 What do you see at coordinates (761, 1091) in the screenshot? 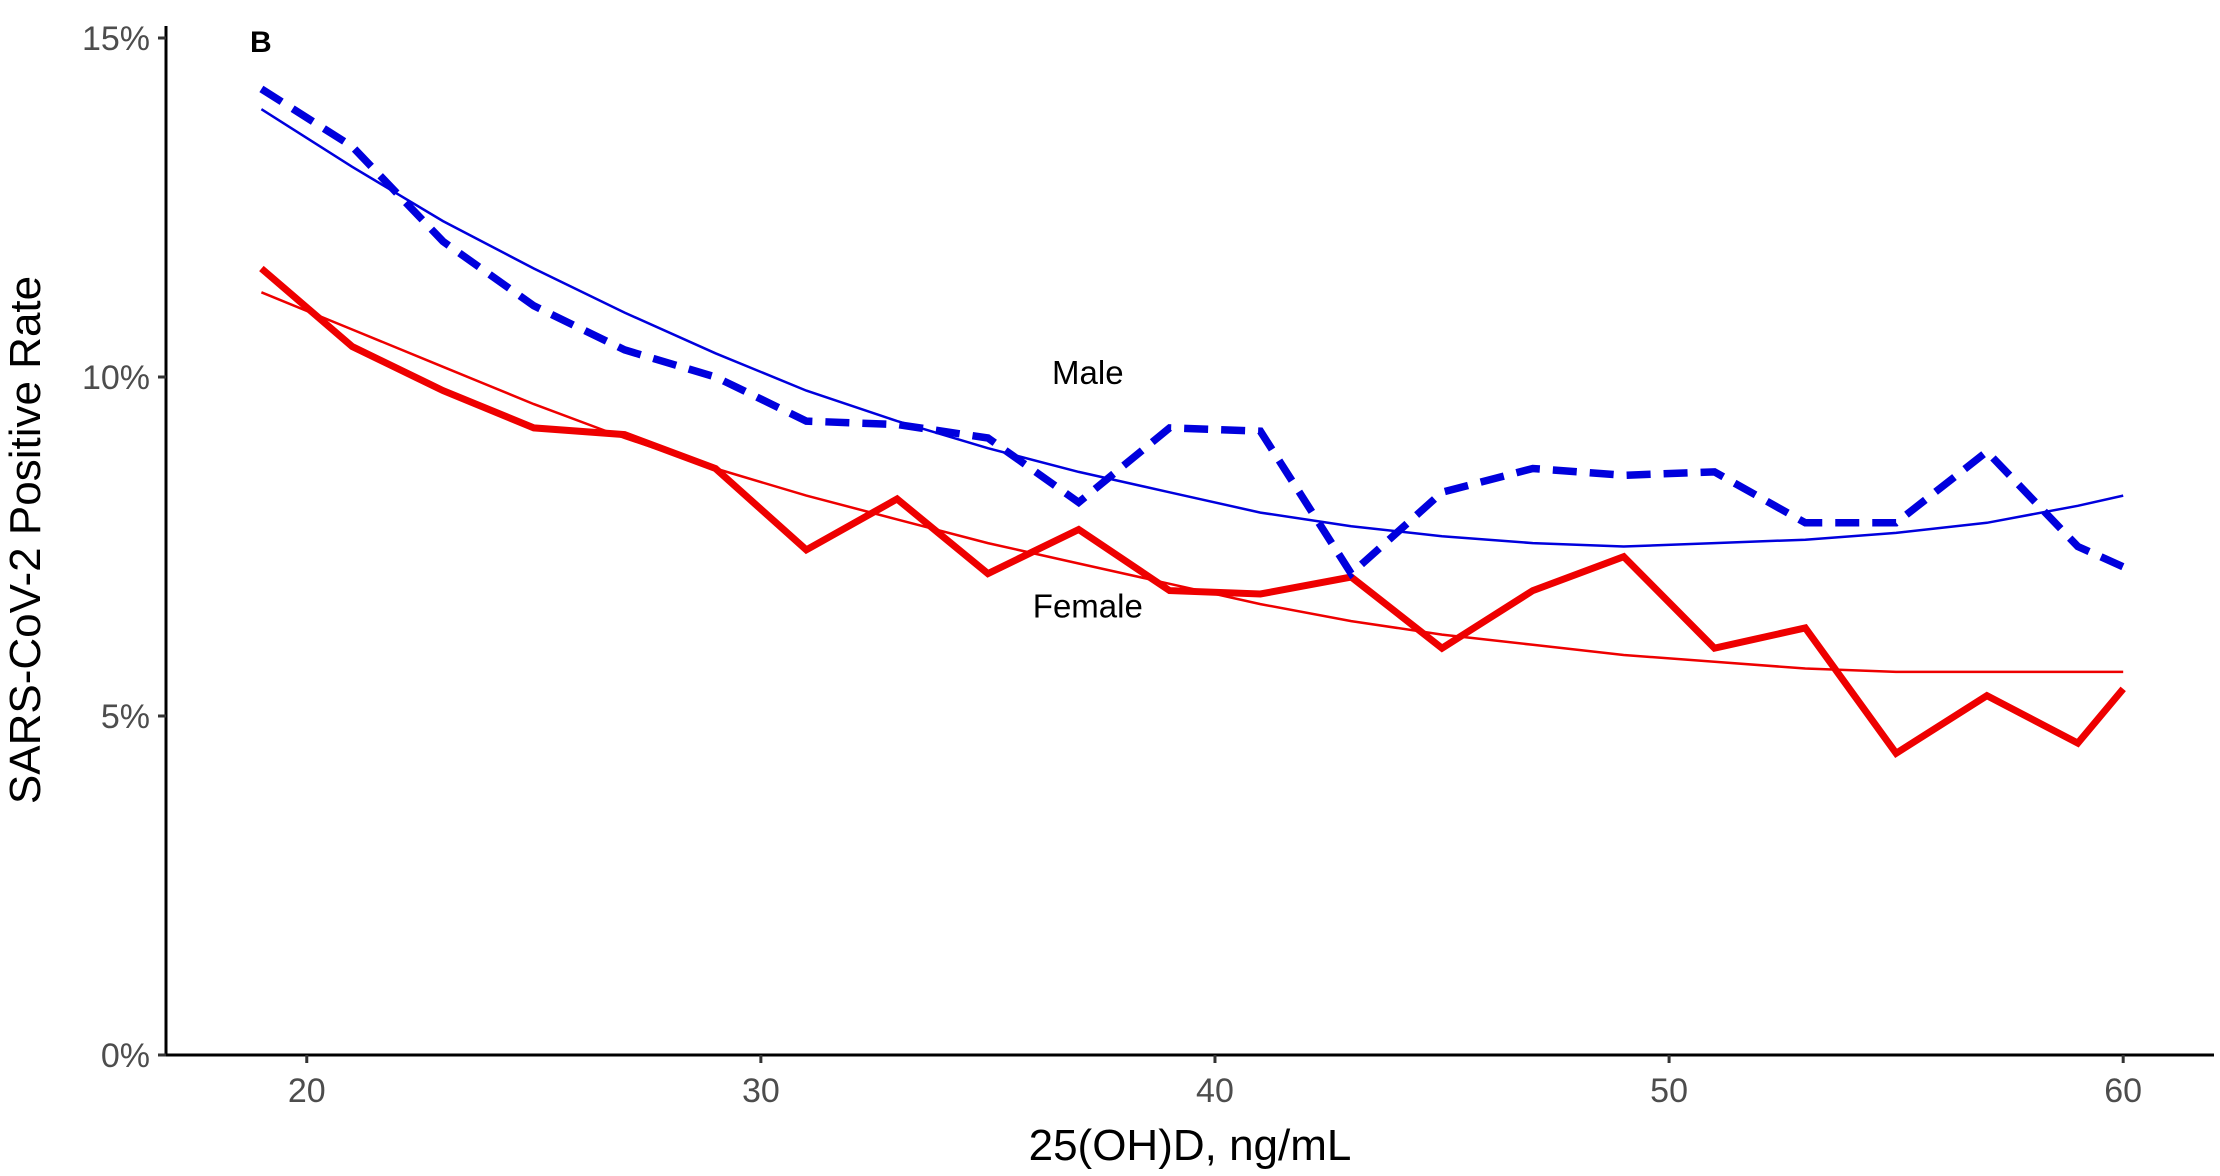
I see `x-tick-label: 30` at bounding box center [761, 1091].